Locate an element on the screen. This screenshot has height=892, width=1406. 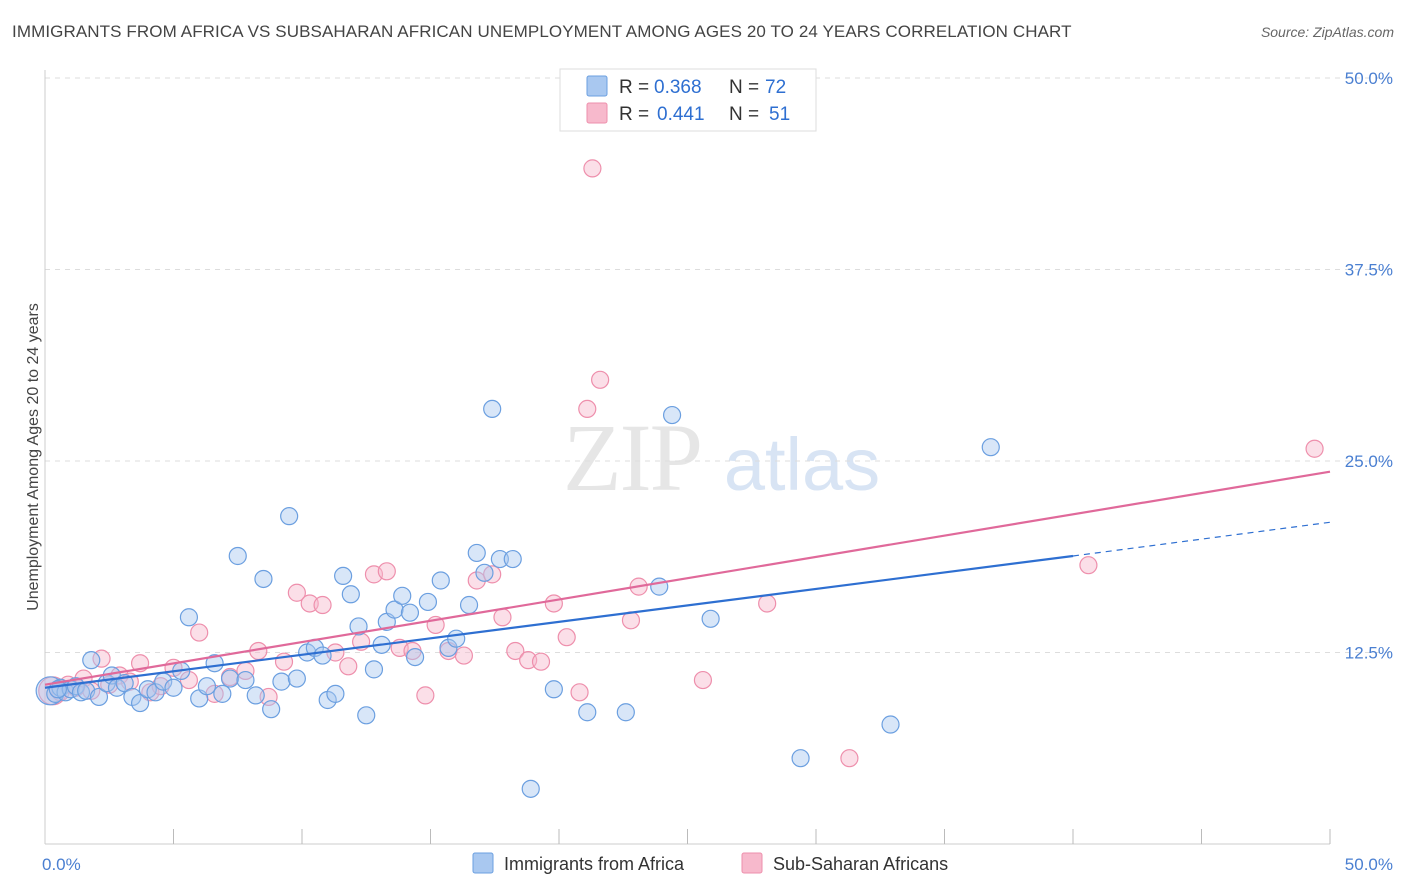
bottom-legend-blue-swatch is located at coordinates (483, 863).